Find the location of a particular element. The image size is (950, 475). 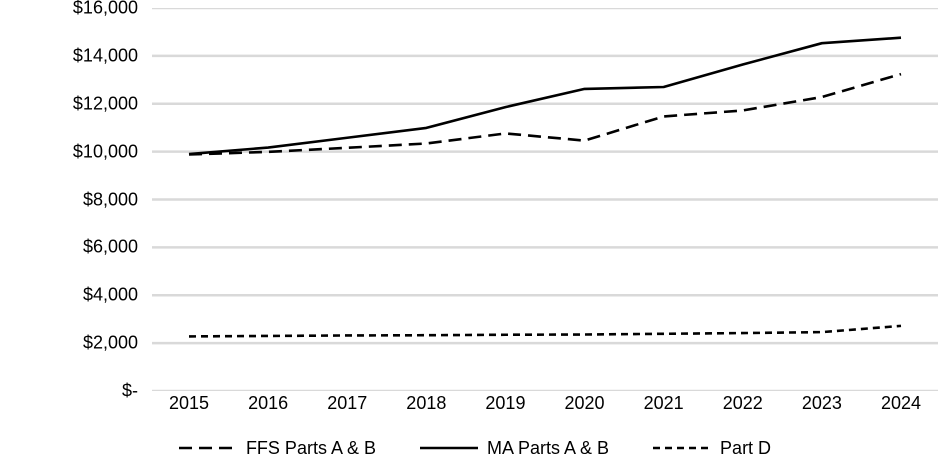

legend-label: FFS Parts A & B is located at coordinates (310, 447).